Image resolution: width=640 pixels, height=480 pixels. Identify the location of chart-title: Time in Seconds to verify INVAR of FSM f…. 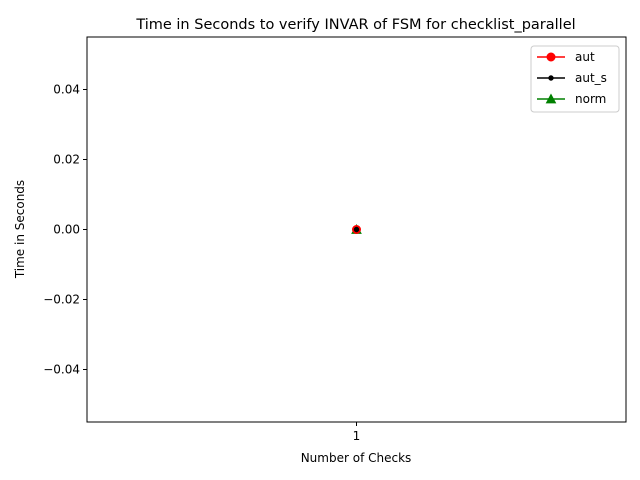
(355, 25).